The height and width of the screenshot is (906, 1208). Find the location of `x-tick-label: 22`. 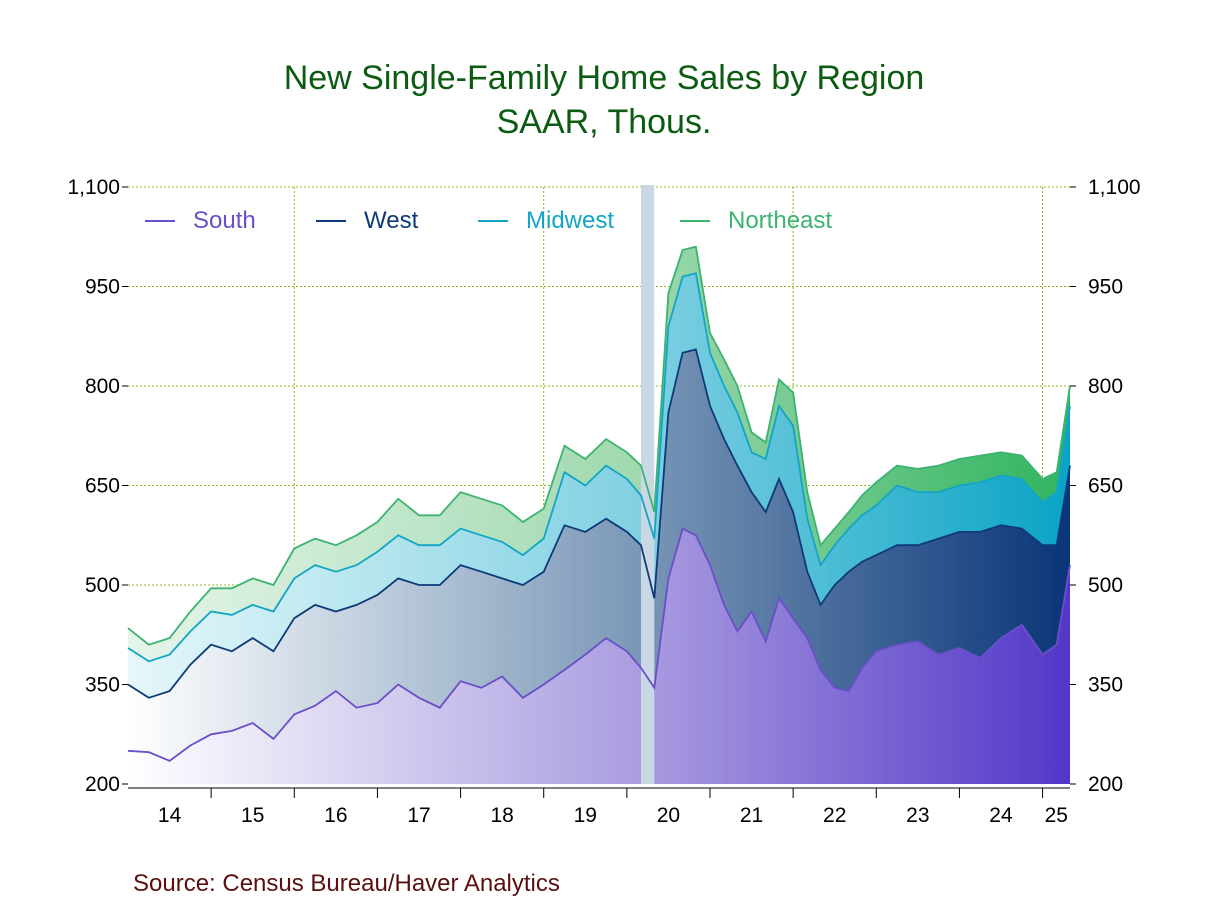

x-tick-label: 22 is located at coordinates (834, 815).